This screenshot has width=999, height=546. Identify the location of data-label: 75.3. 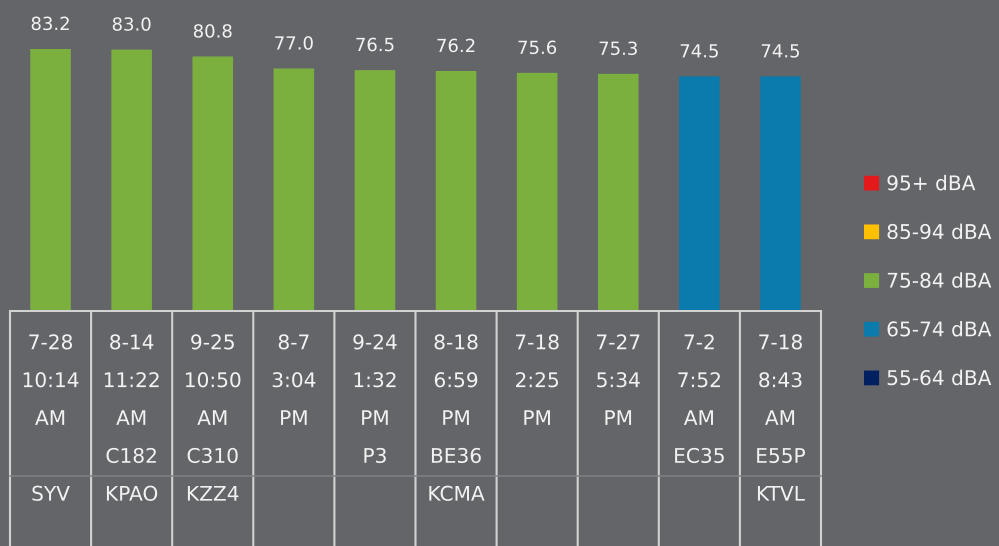
(618, 48).